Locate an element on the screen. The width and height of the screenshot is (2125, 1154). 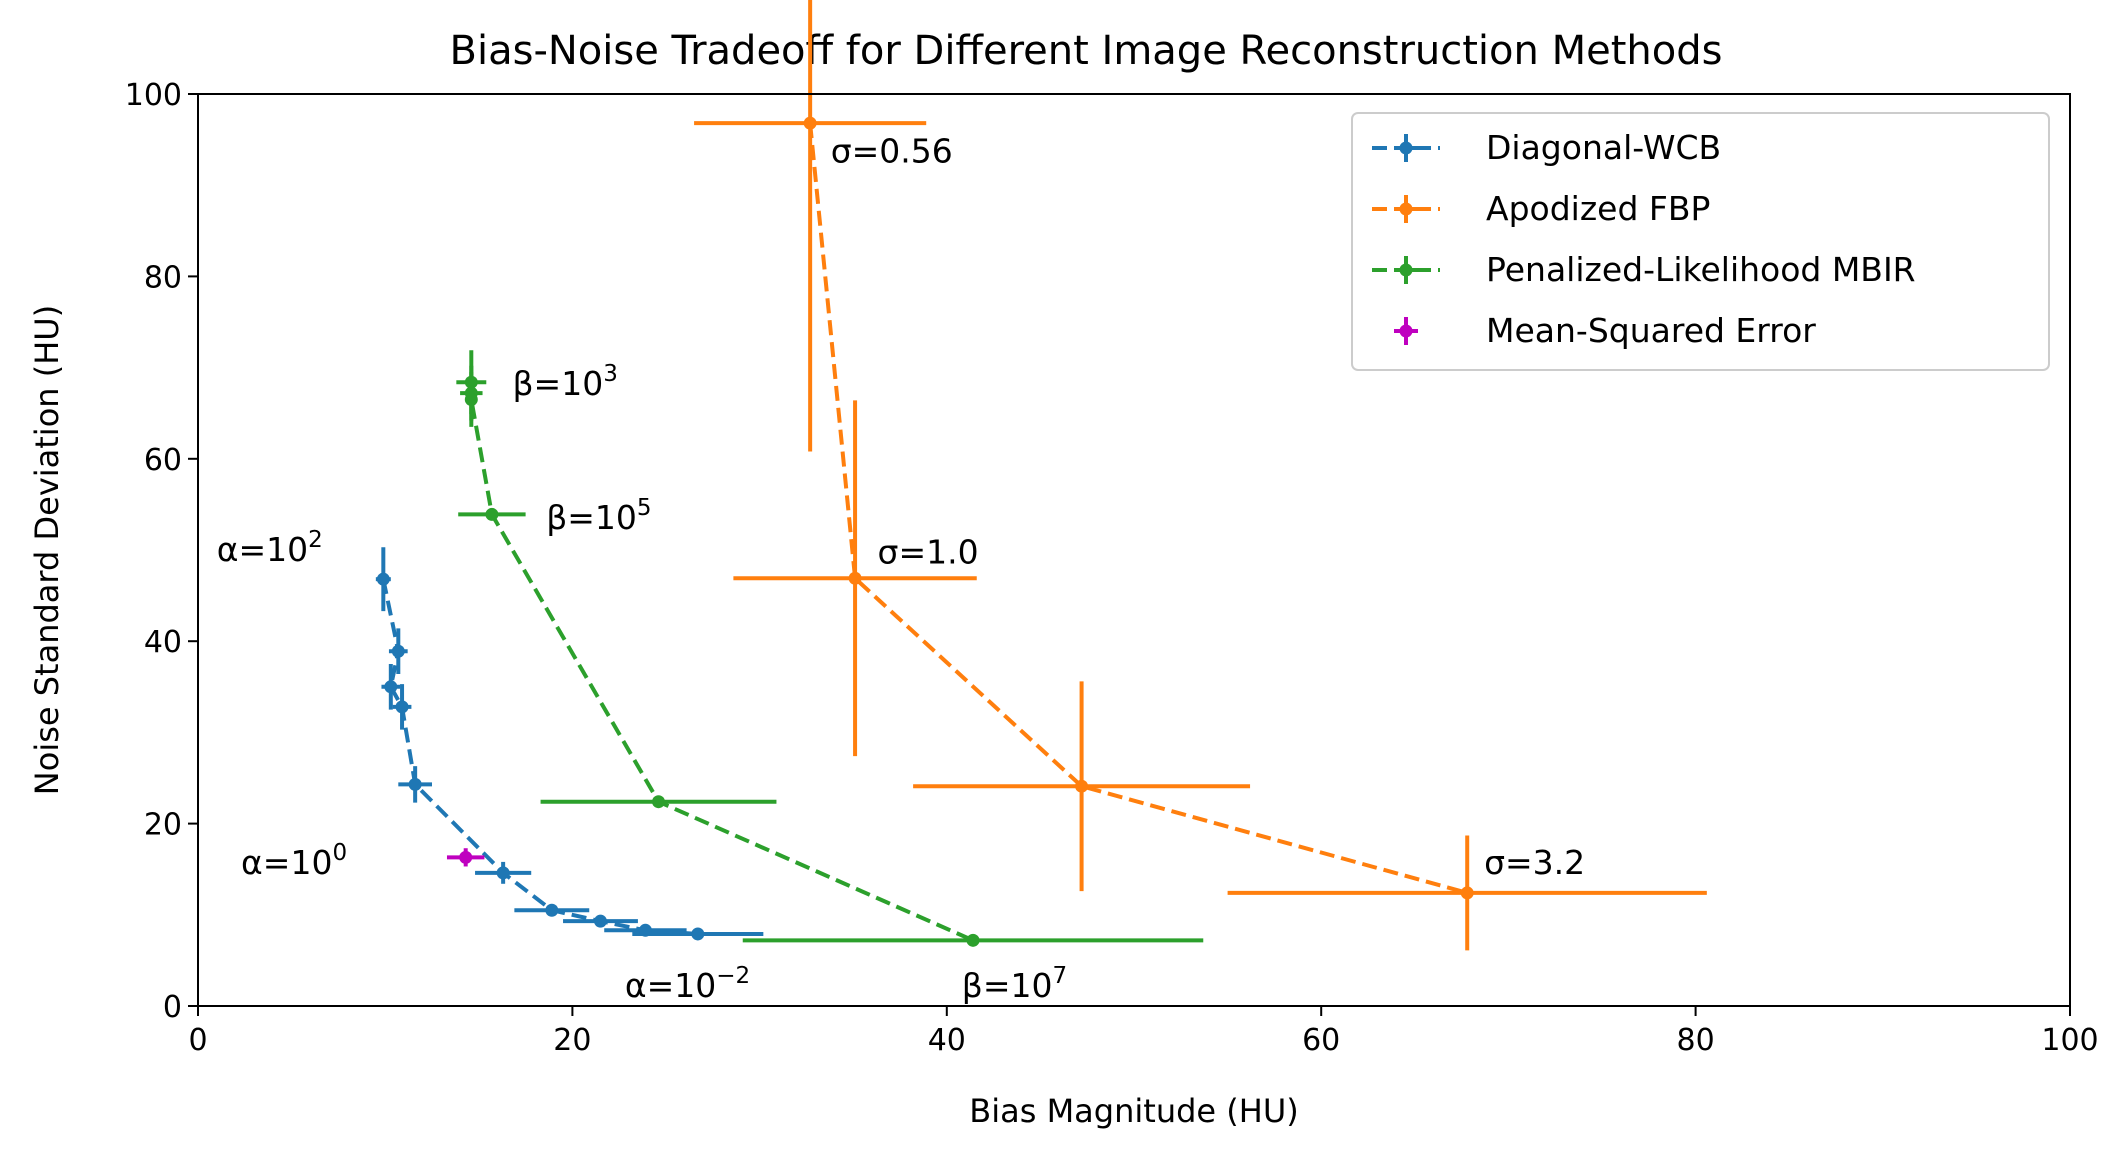
series-diagonal-wcb is located at coordinates (569, 744).